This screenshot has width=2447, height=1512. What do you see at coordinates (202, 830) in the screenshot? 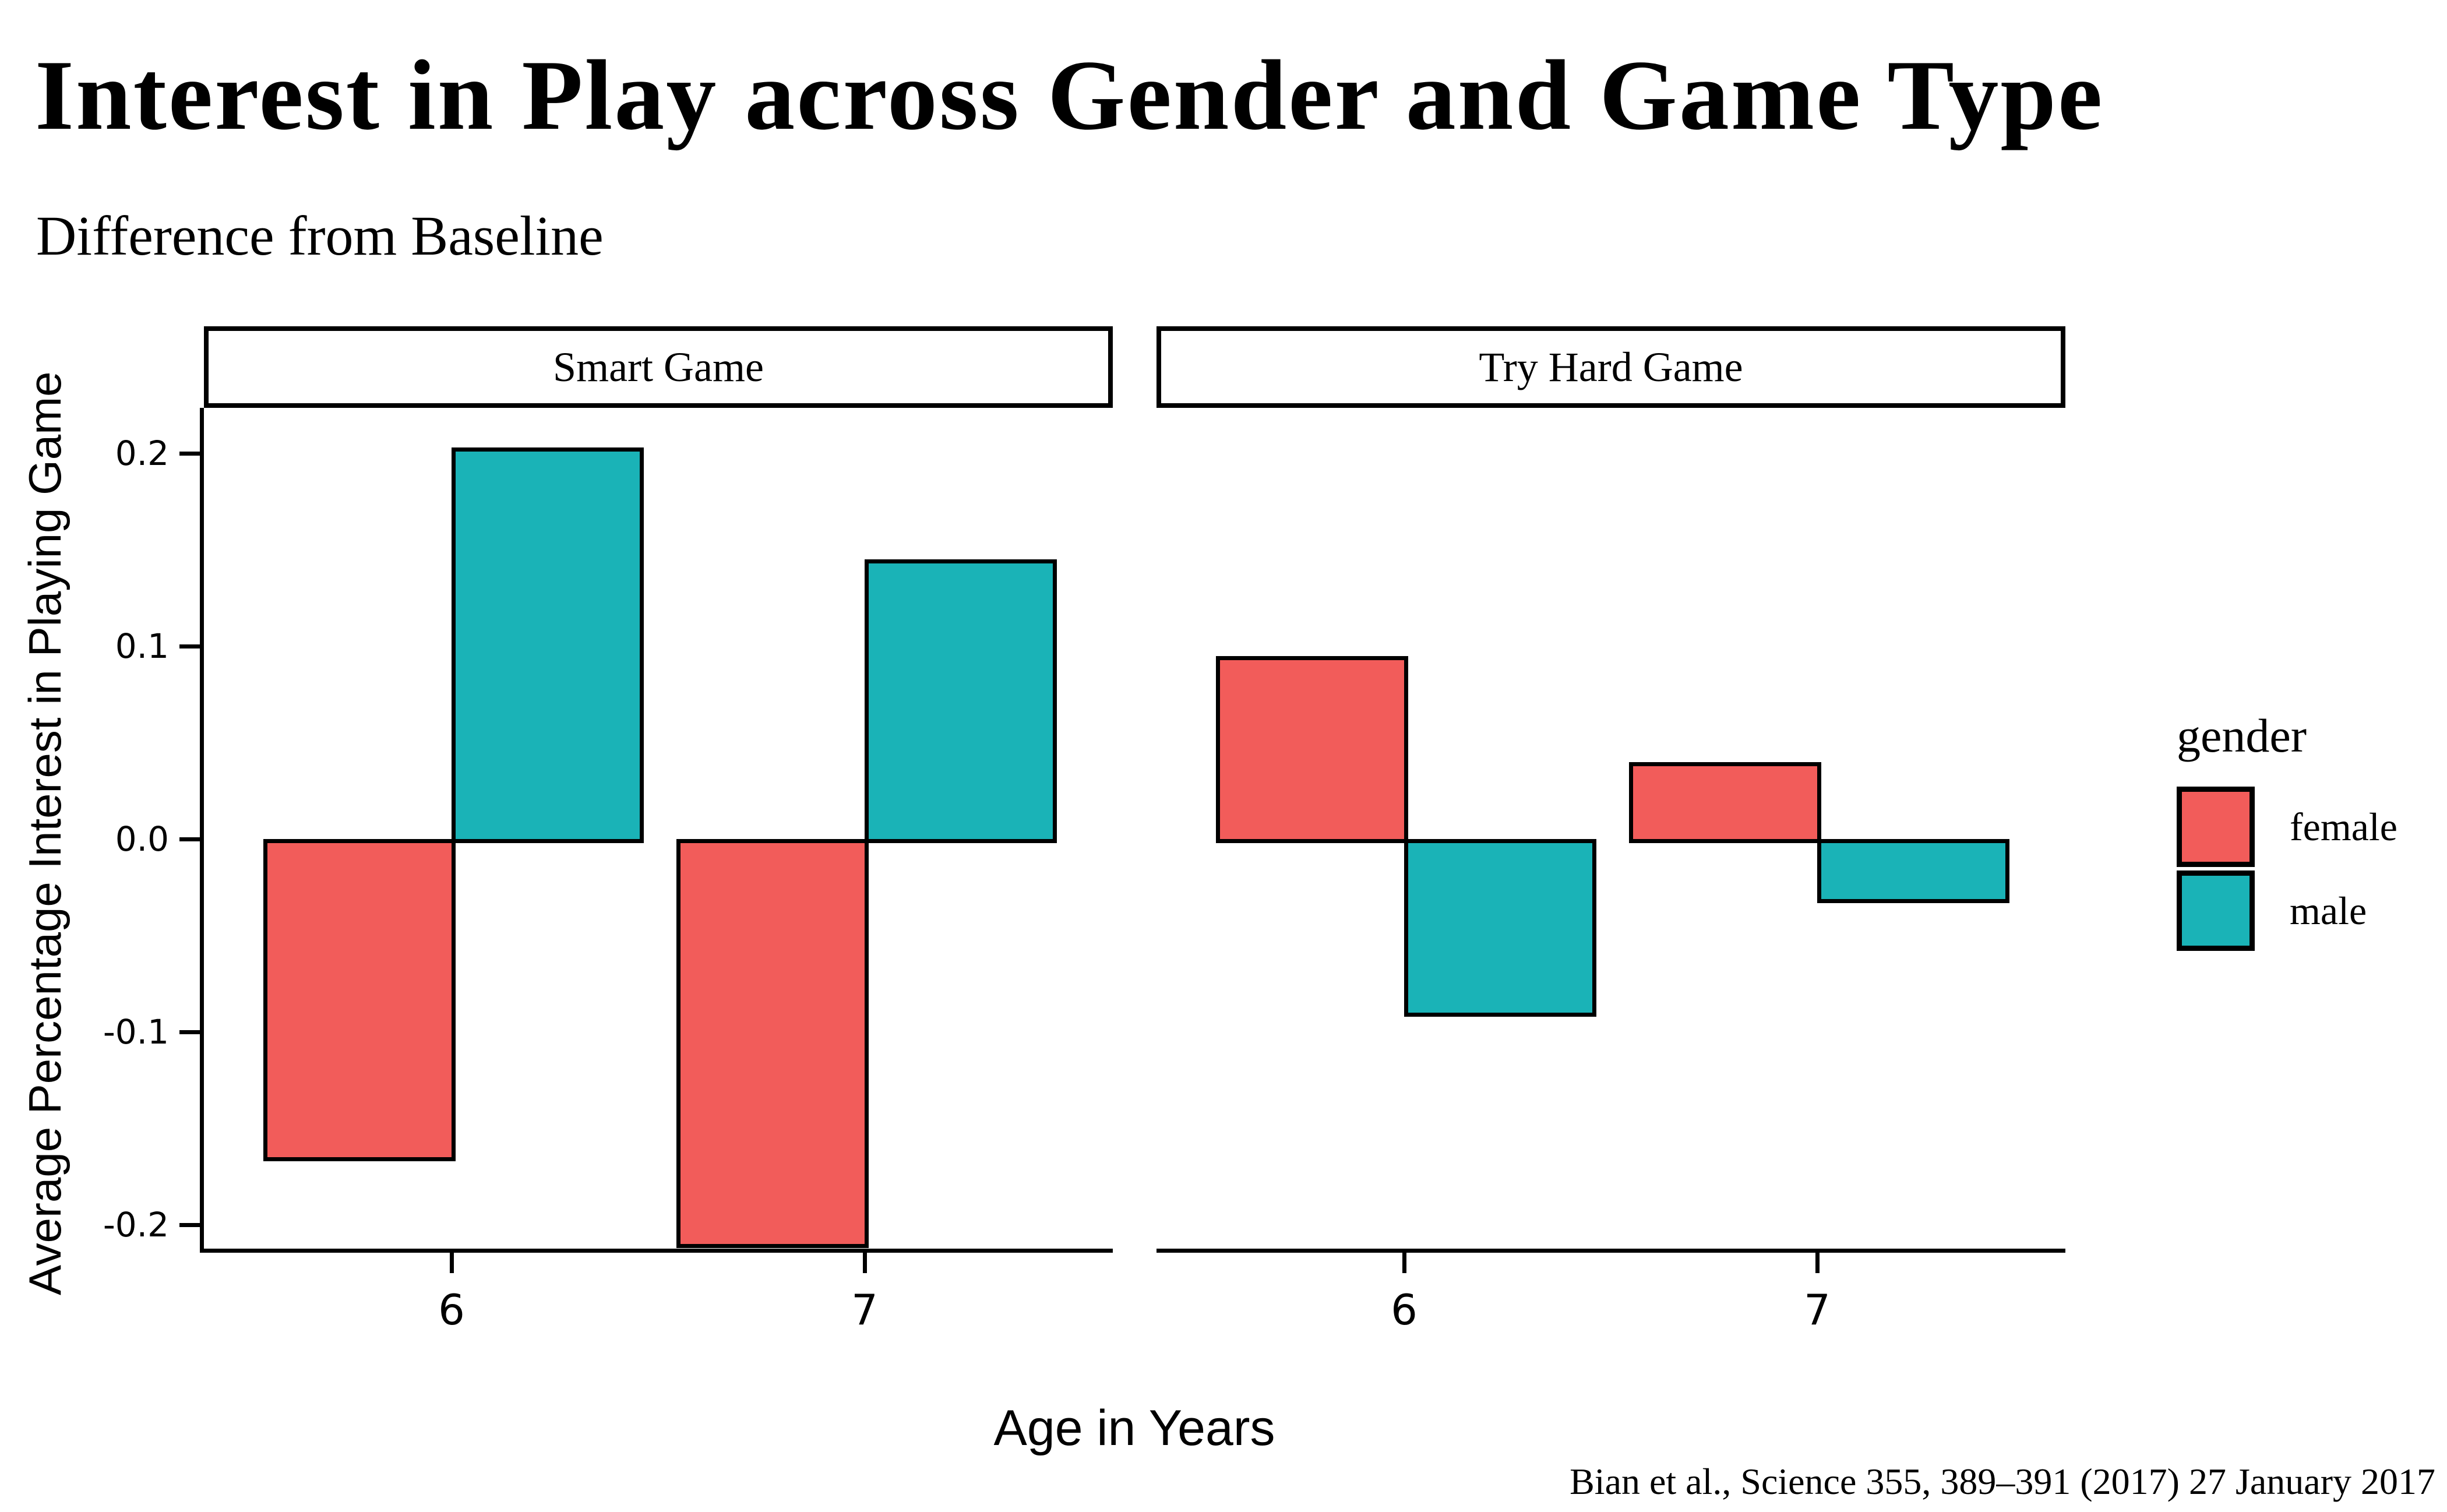
I see `y-axis-line` at bounding box center [202, 830].